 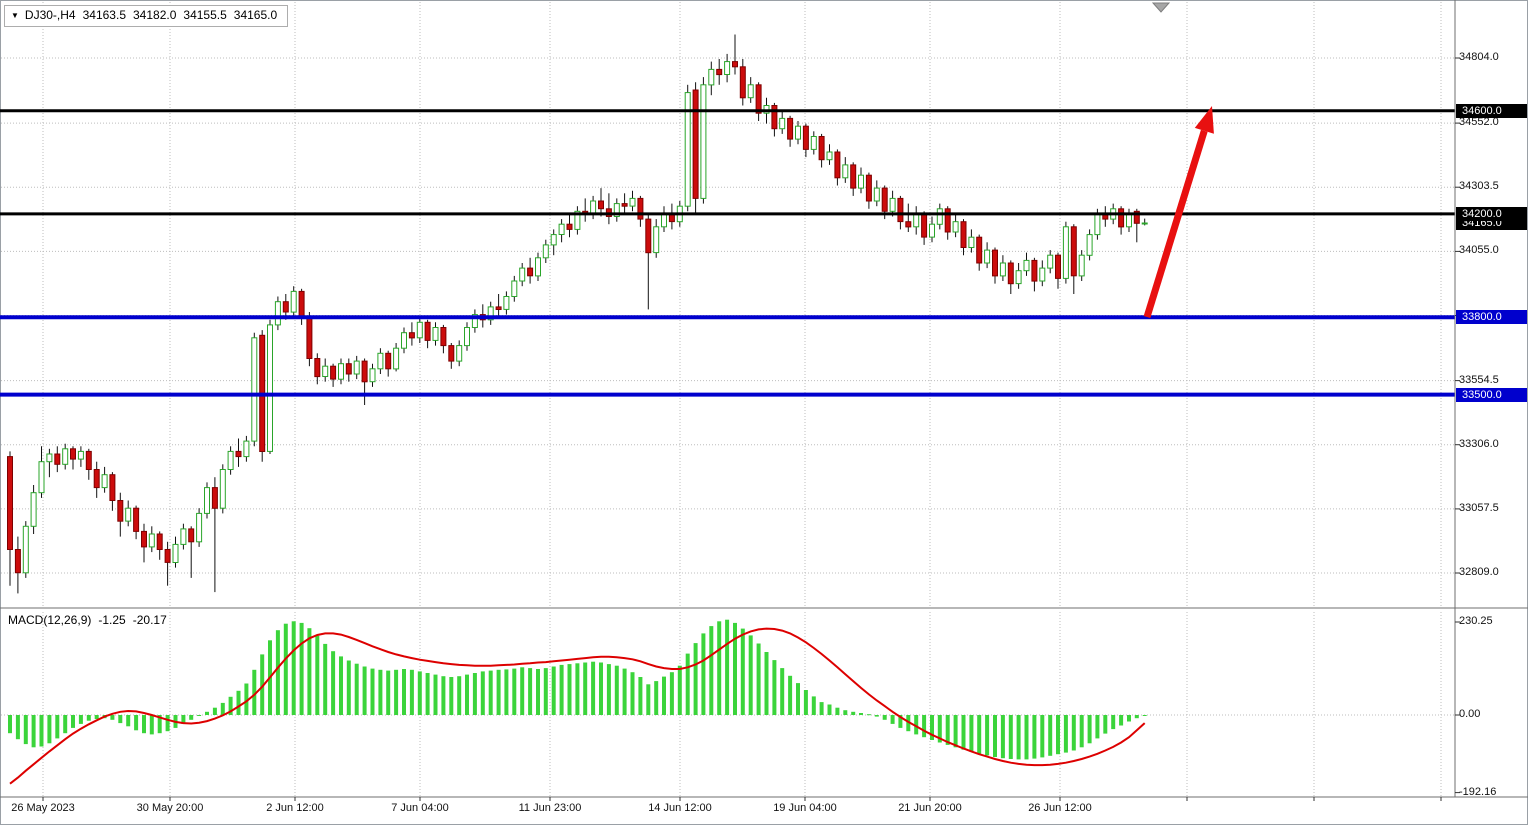 What do you see at coordinates (50, 620) in the screenshot?
I see `macd-name: MACD(12,26,9)` at bounding box center [50, 620].